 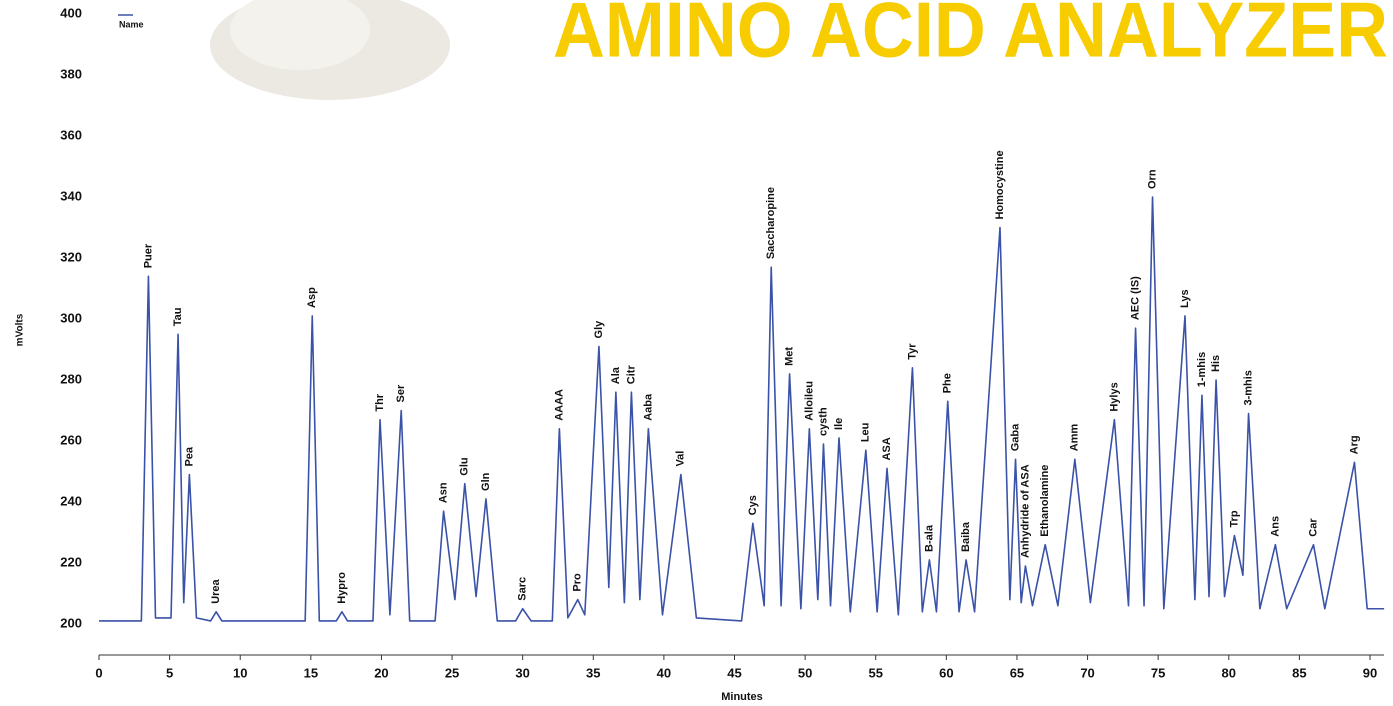 I want to click on peak-label: His, so click(x=1216, y=363).